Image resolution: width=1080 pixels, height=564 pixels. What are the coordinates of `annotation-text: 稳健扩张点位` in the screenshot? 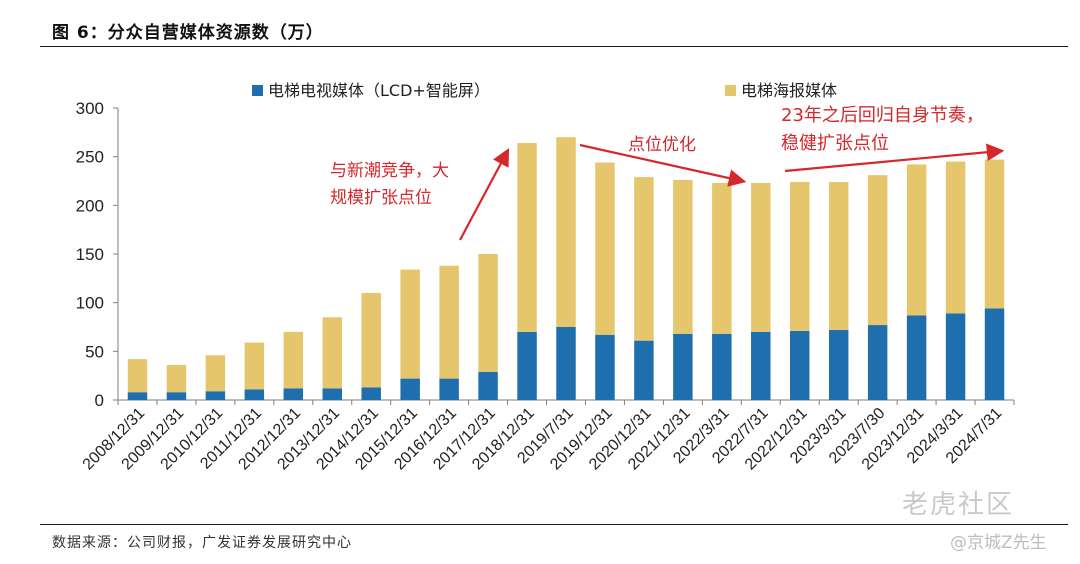 It's located at (835, 143).